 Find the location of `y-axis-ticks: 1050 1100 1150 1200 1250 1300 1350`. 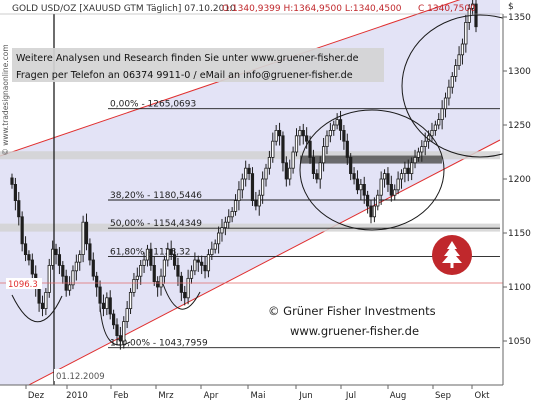

y-axis-ticks: 1050 1100 1150 1200 1250 1300 1350 is located at coordinates (517, 180).